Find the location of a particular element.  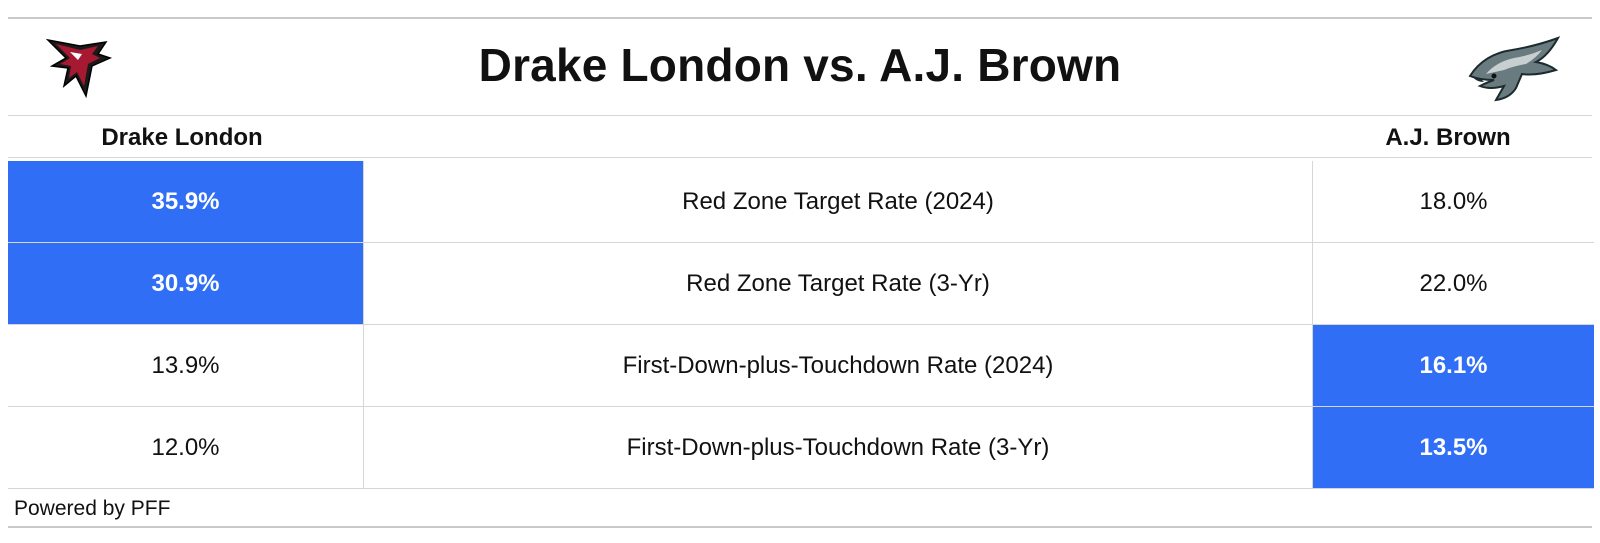

column-header-divider is located at coordinates (800, 157).